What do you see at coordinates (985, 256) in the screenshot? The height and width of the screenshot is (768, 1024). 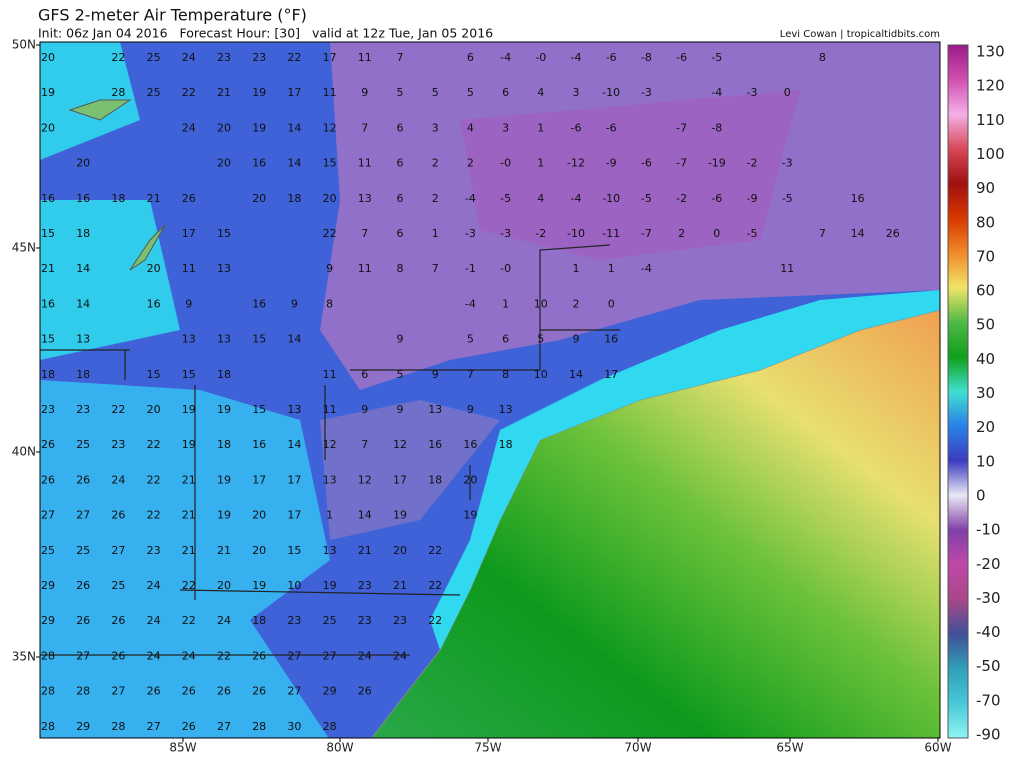 I see `colorbar-label: 70` at bounding box center [985, 256].